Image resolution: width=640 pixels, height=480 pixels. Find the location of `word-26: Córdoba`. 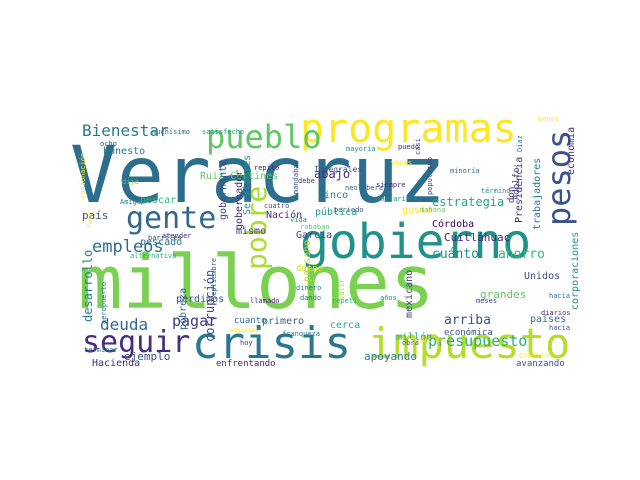

word-26: Córdoba is located at coordinates (453, 224).